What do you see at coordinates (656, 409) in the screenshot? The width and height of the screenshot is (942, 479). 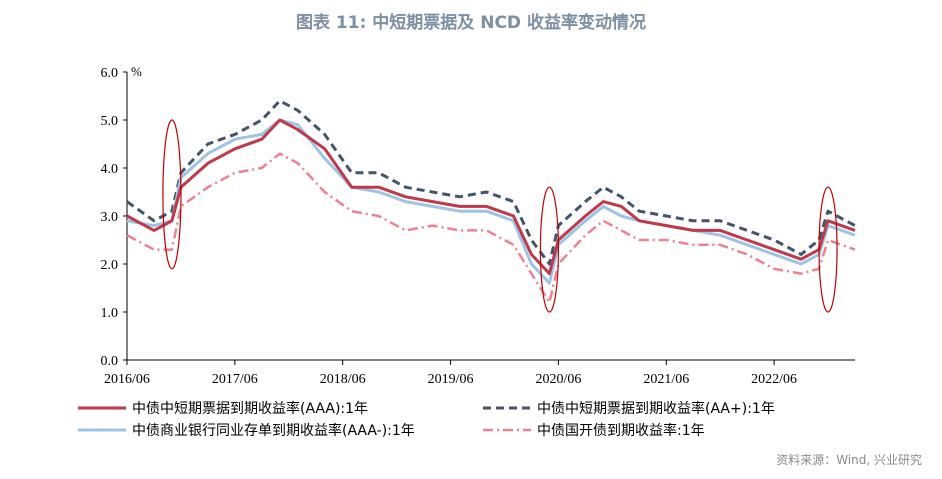 I see `legend-label-aaplus: 中债中短期票据到期收益率(AA+):1年` at bounding box center [656, 409].